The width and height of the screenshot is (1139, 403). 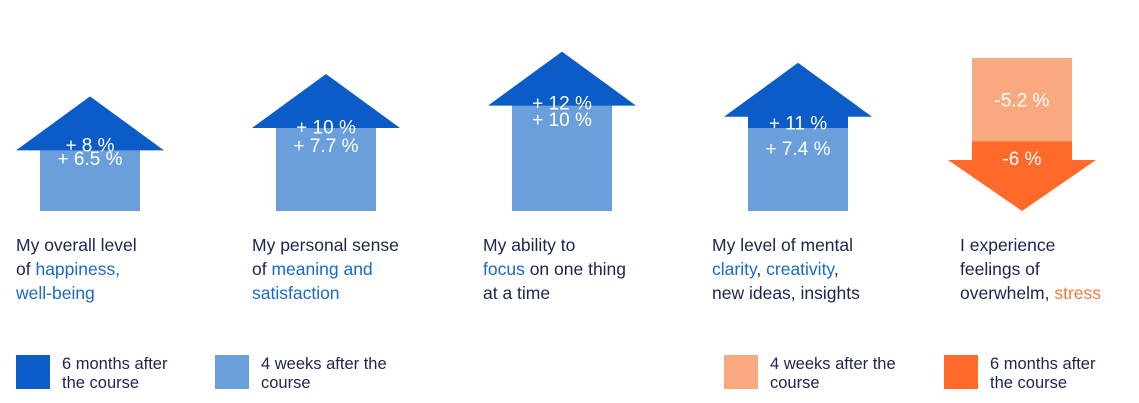 I want to click on value-label-6-months: + 11 %, so click(x=798, y=123).